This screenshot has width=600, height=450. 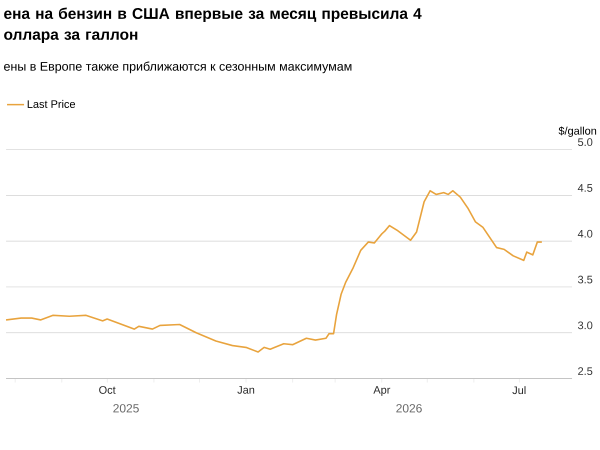 What do you see at coordinates (245, 390) in the screenshot?
I see `x-tick-label: Jan` at bounding box center [245, 390].